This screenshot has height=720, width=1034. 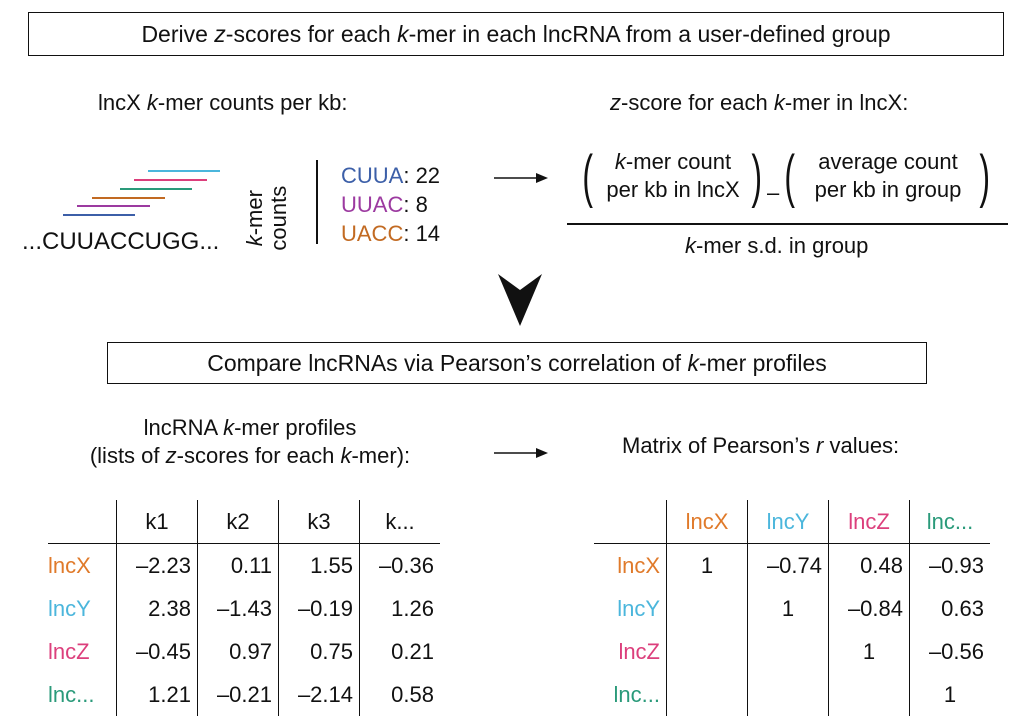 What do you see at coordinates (254, 213) in the screenshot?
I see `axis-mer: -mer` at bounding box center [254, 213].